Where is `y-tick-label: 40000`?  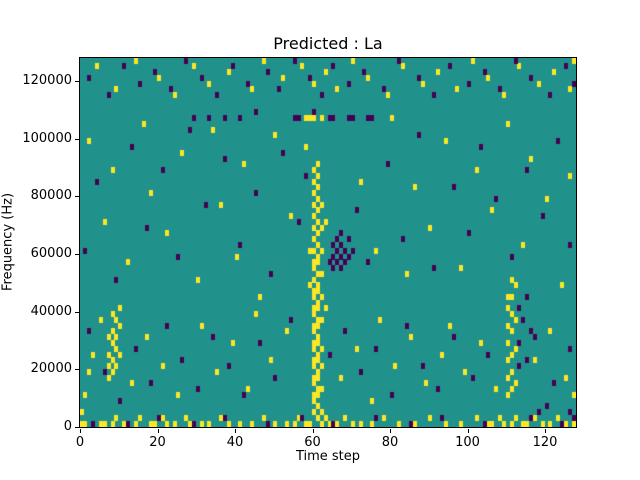 y-tick-label: 40000 is located at coordinates (51, 311).